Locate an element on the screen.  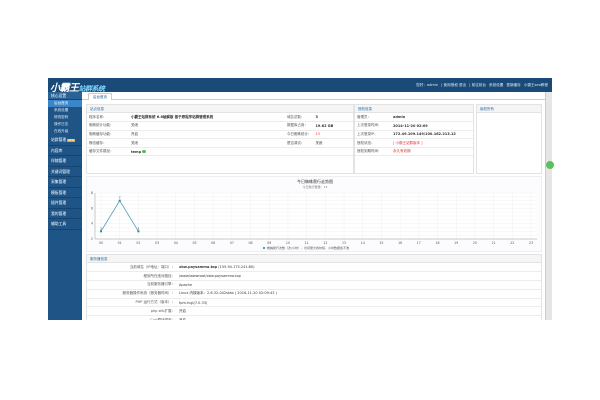
scrollbar is located at coordinates (548, 206).